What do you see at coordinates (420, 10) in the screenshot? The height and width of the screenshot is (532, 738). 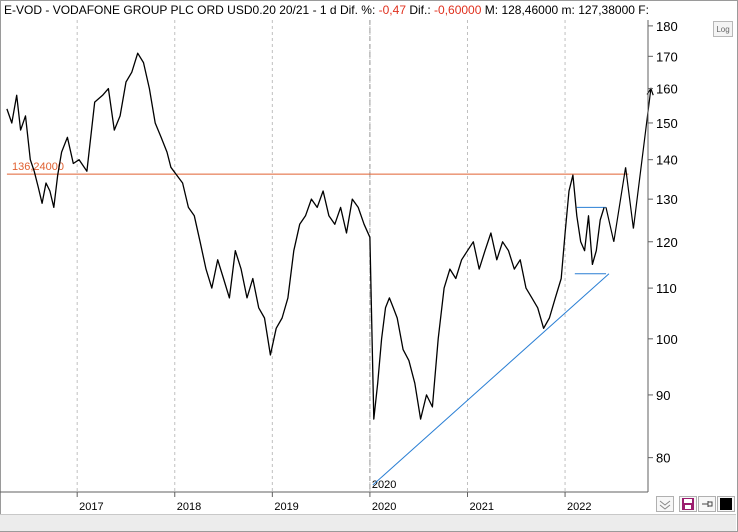 I see `dif-label: Dif.:` at bounding box center [420, 10].